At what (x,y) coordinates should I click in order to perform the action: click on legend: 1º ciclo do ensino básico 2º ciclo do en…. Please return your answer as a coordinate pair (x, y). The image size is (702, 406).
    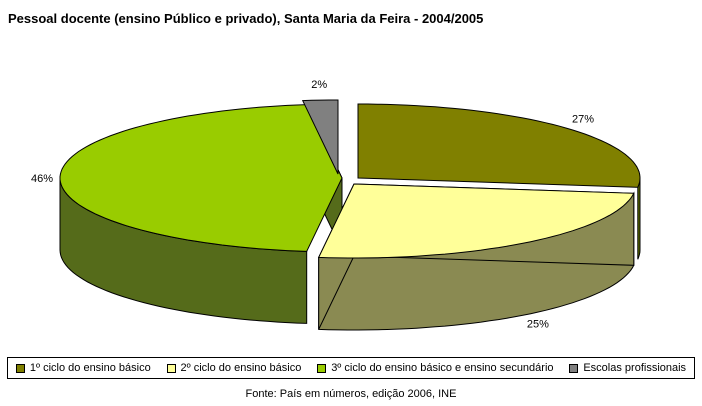
    Looking at the image, I should click on (351, 368).